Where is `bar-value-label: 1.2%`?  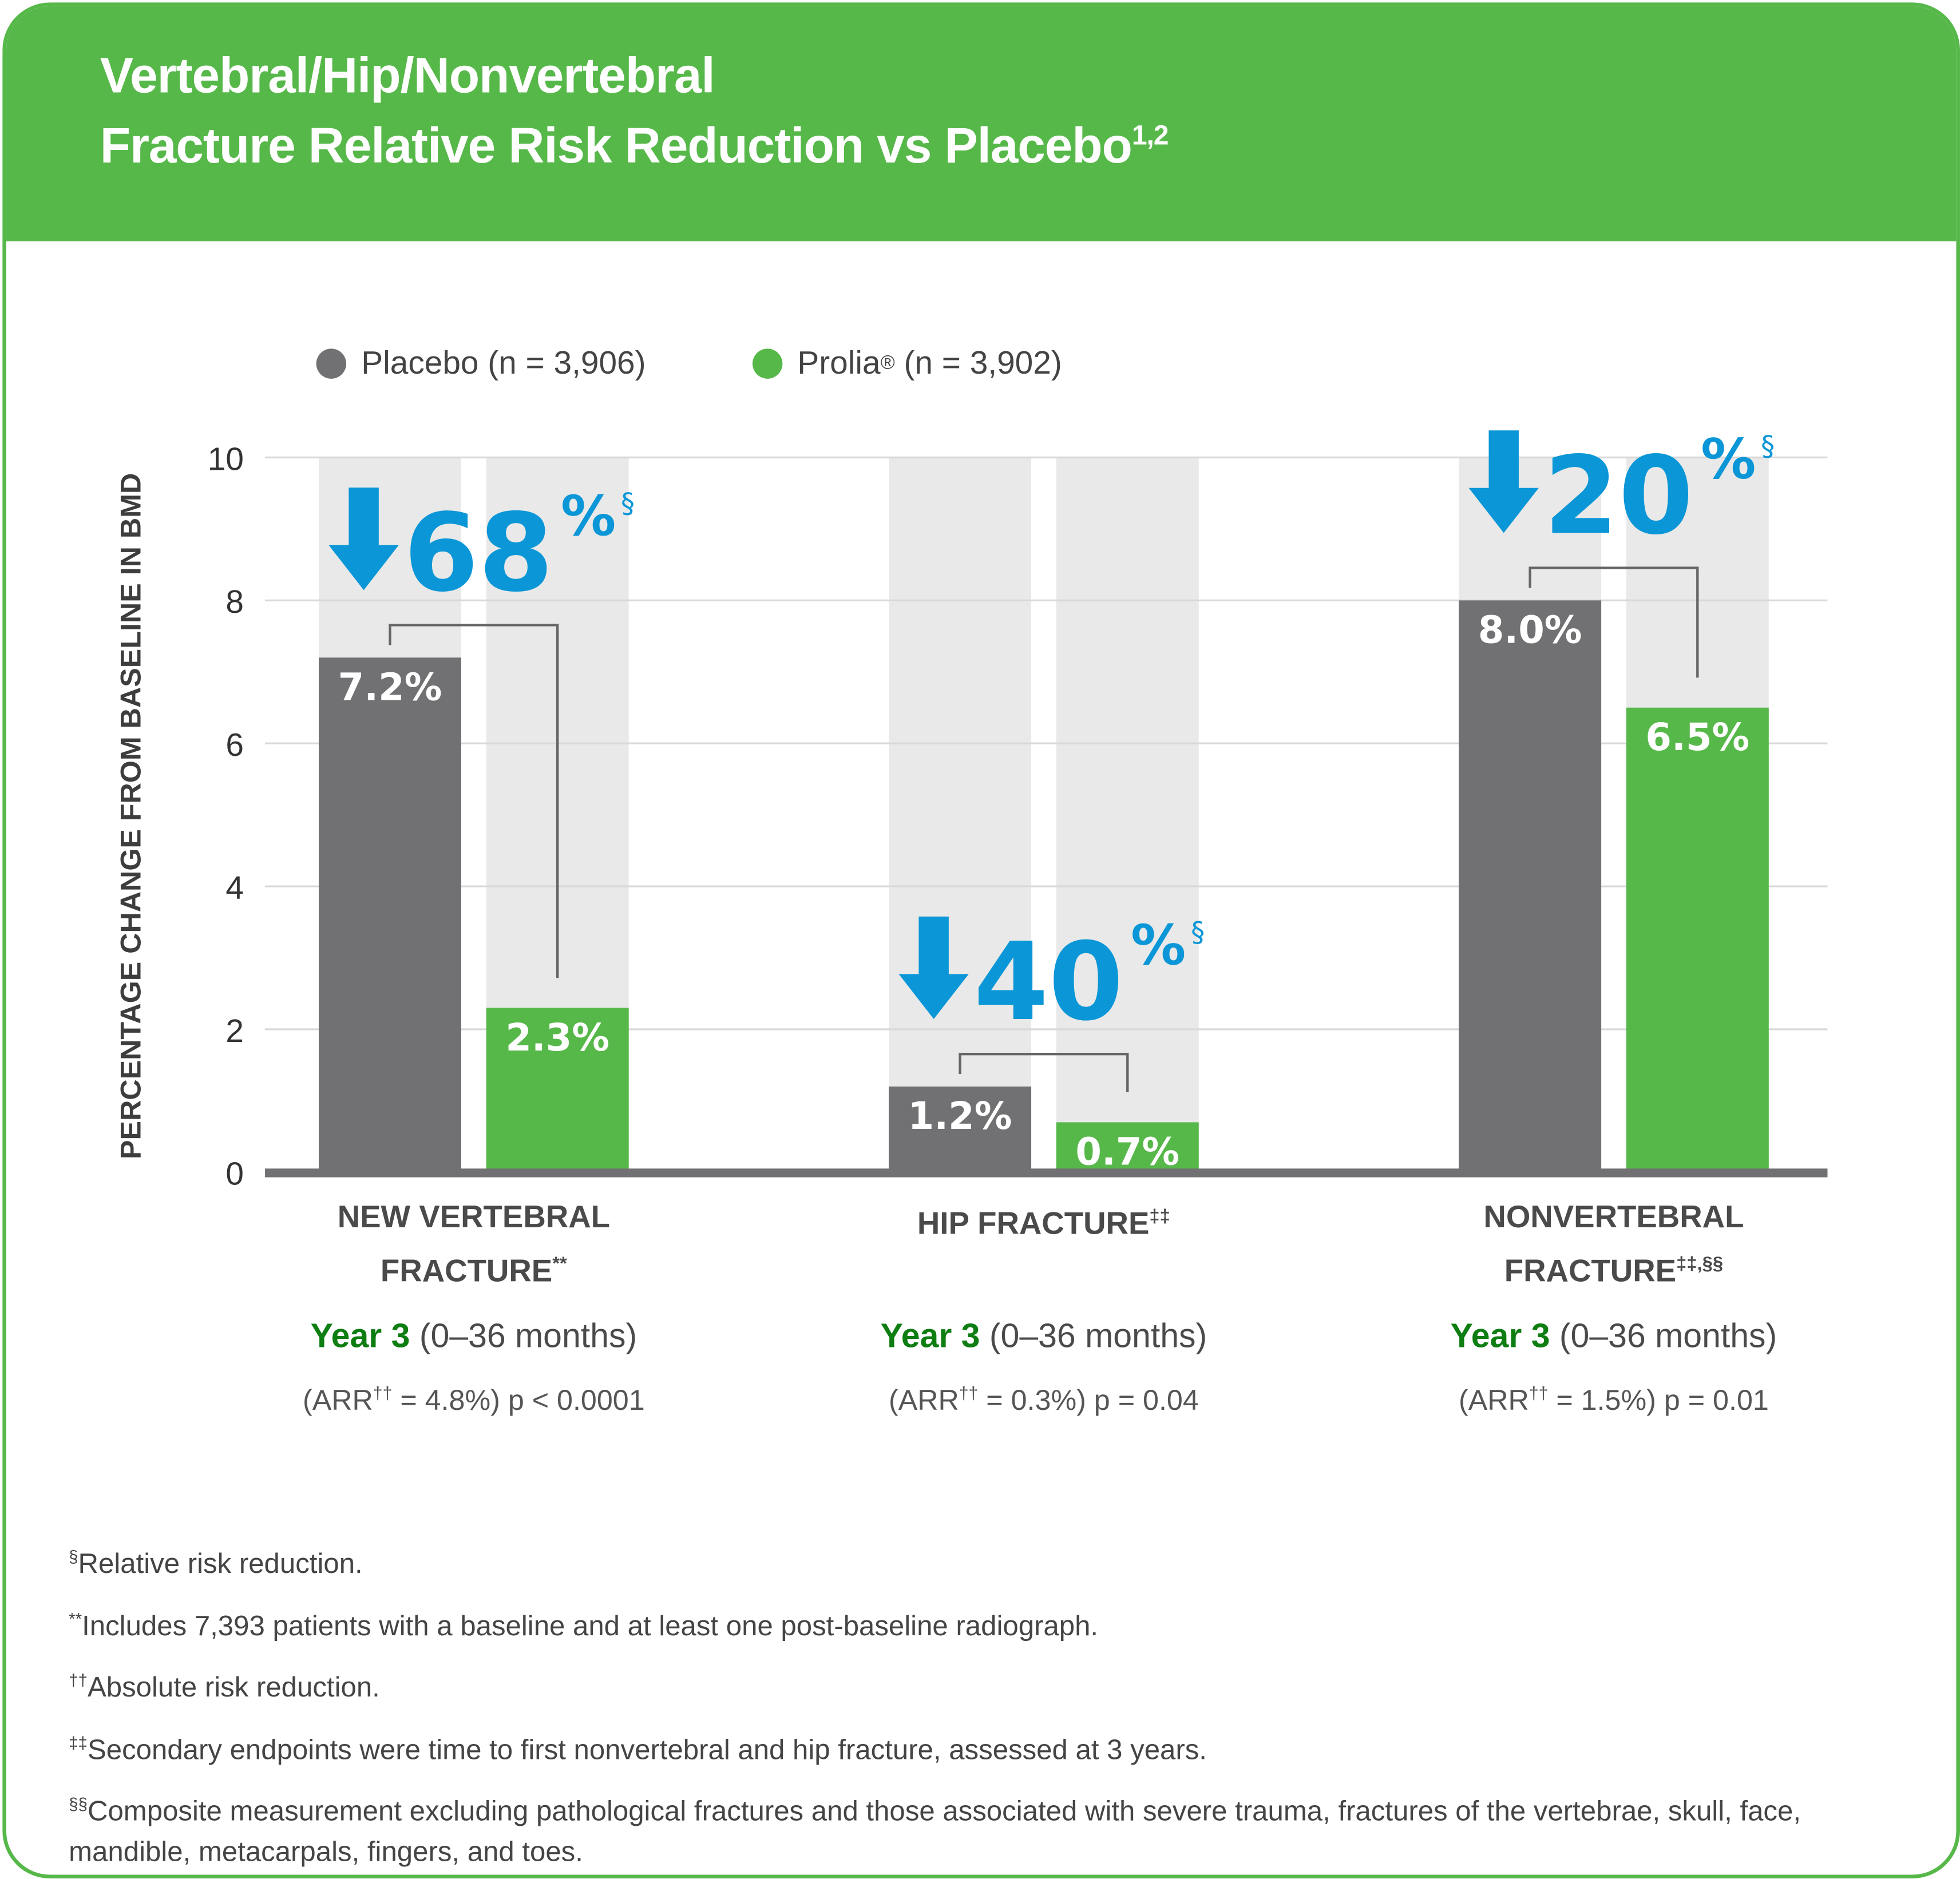 bar-value-label: 1.2% is located at coordinates (960, 1116).